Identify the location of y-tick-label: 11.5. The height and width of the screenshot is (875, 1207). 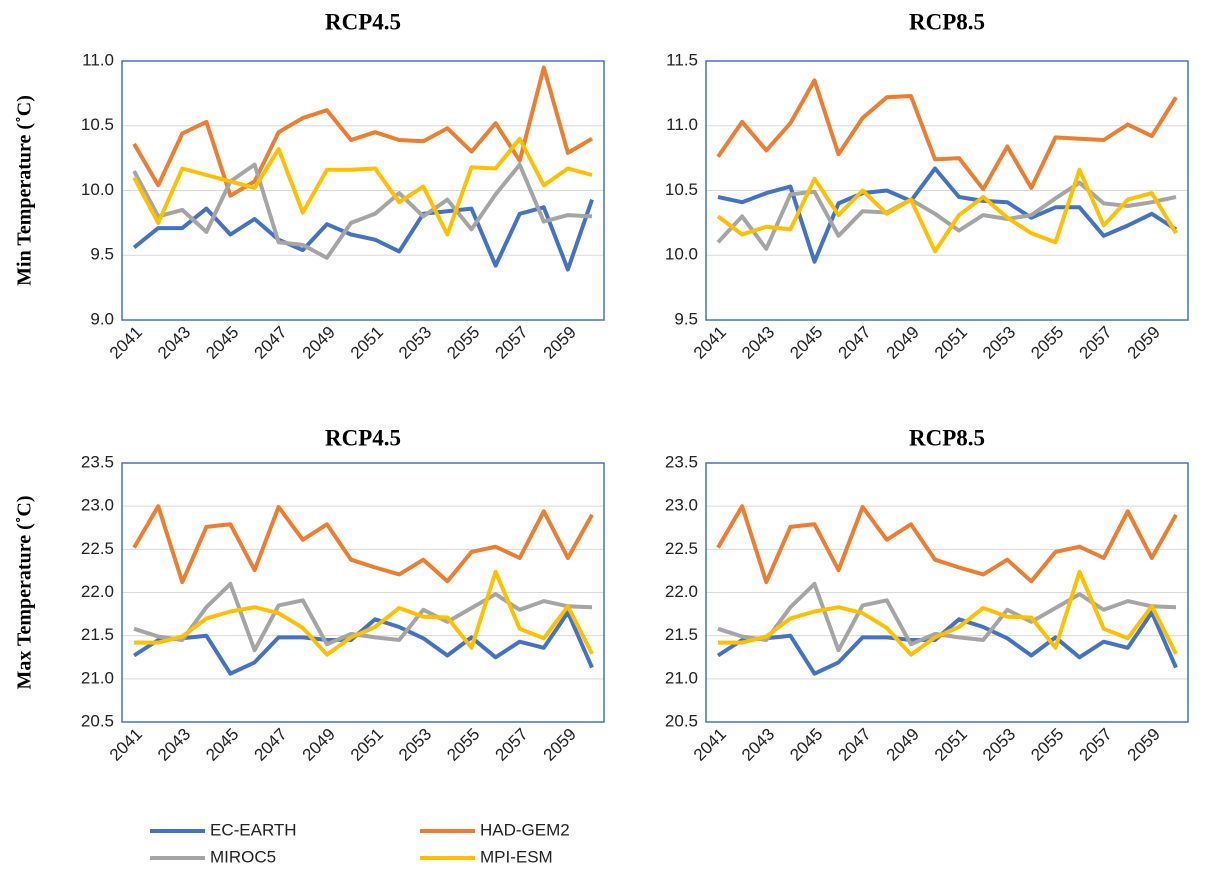
(682, 59).